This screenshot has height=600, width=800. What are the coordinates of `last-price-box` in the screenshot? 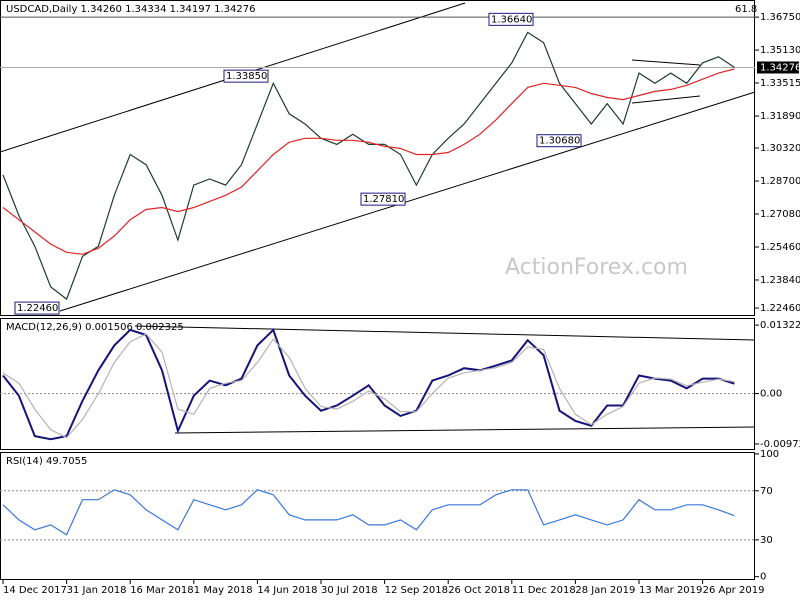 It's located at (778, 67).